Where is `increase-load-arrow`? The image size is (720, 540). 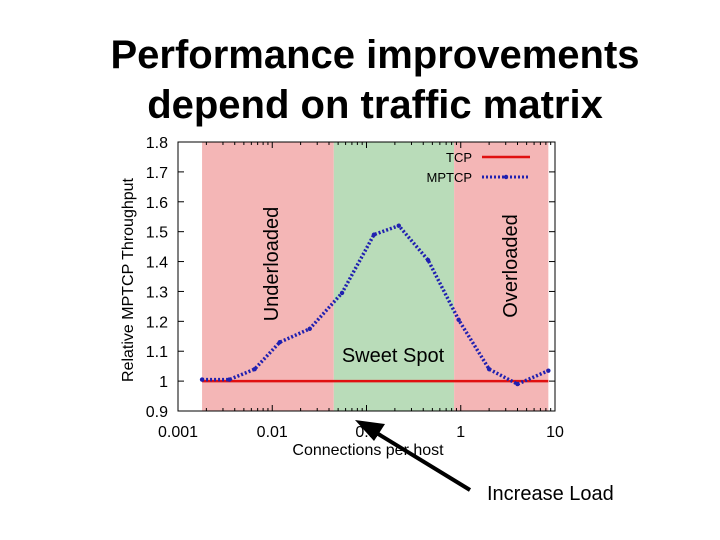 increase-load-arrow is located at coordinates (413, 456).